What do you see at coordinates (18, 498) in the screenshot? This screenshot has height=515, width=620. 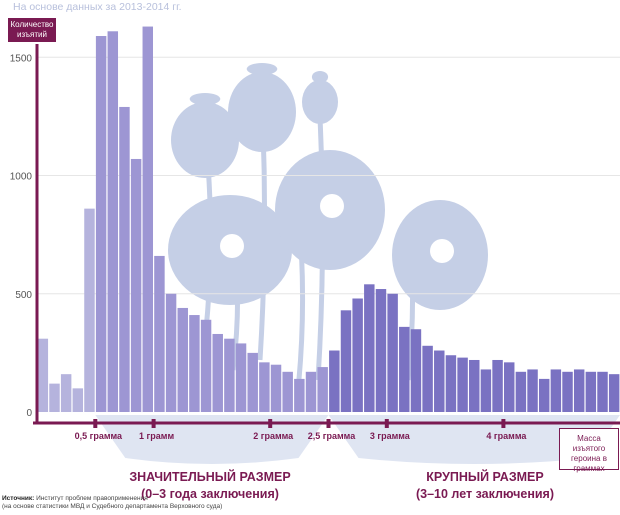 I see `source-label: Источник:` at bounding box center [18, 498].